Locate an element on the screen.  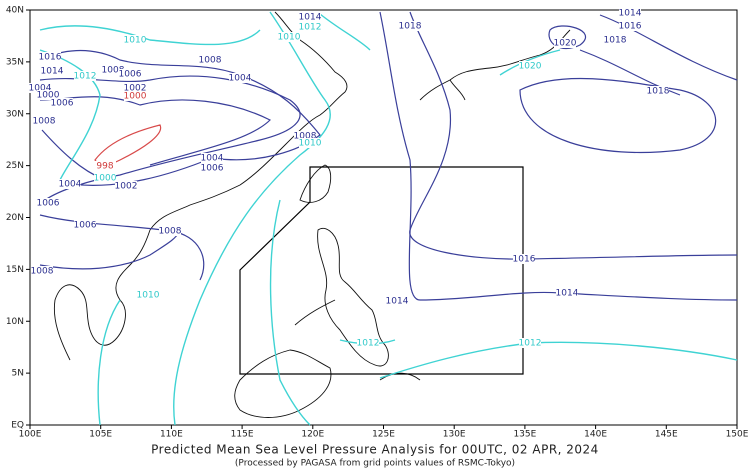
lon-label: 100E is located at coordinates (30, 435).